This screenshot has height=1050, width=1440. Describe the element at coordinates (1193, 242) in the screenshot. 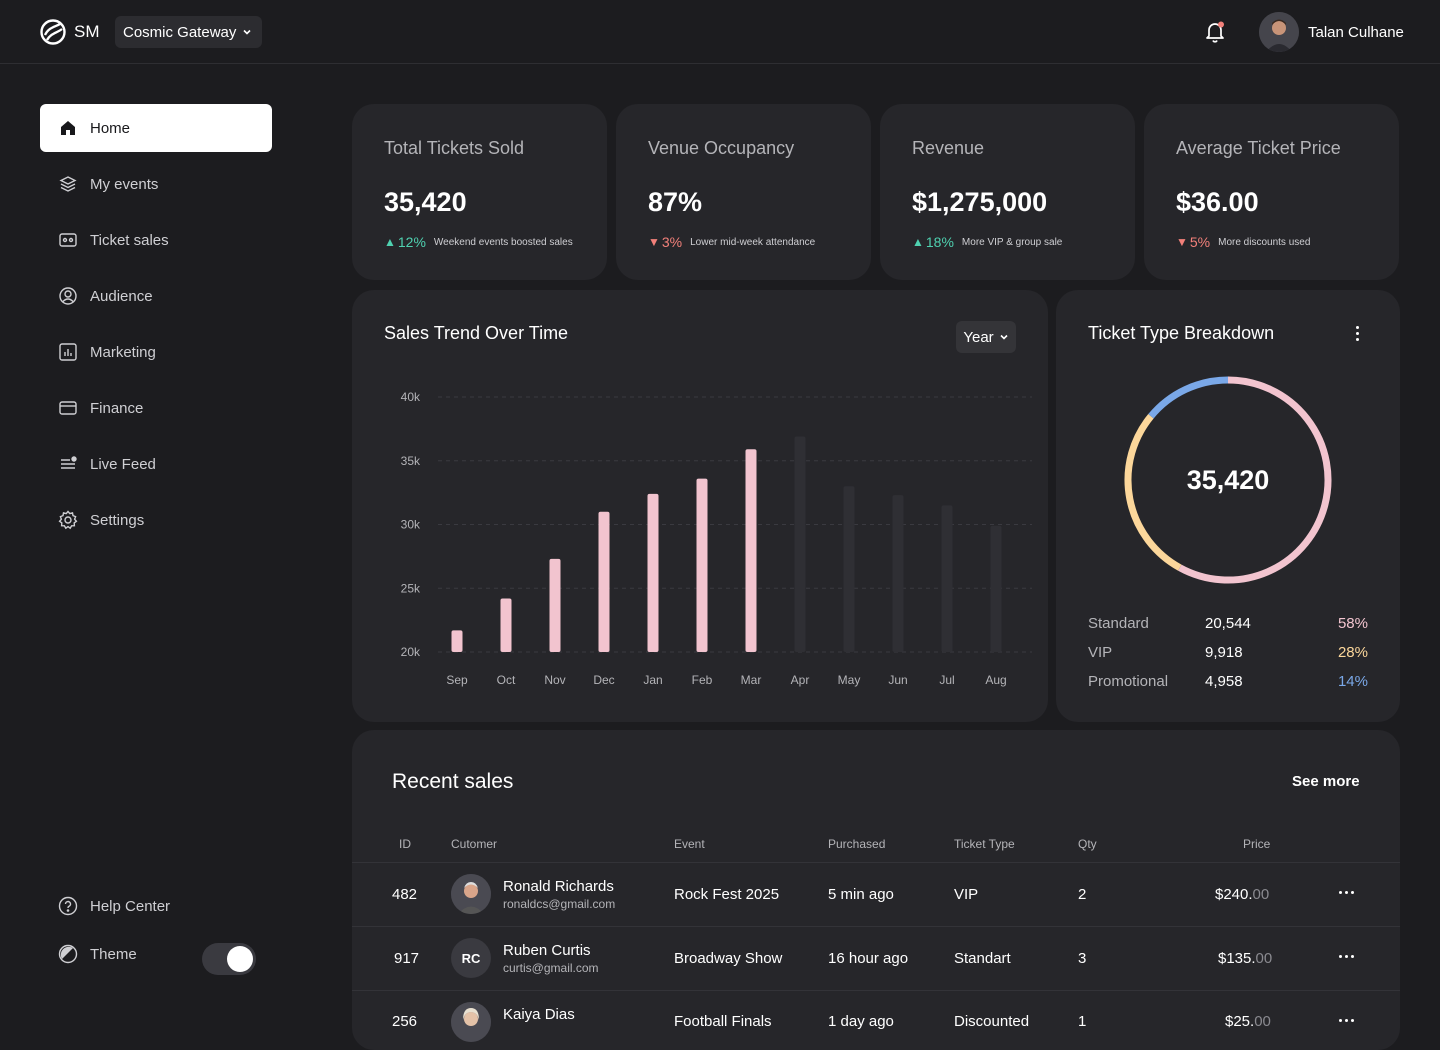

I see `kpi-delta: ▼ 5%` at that location.